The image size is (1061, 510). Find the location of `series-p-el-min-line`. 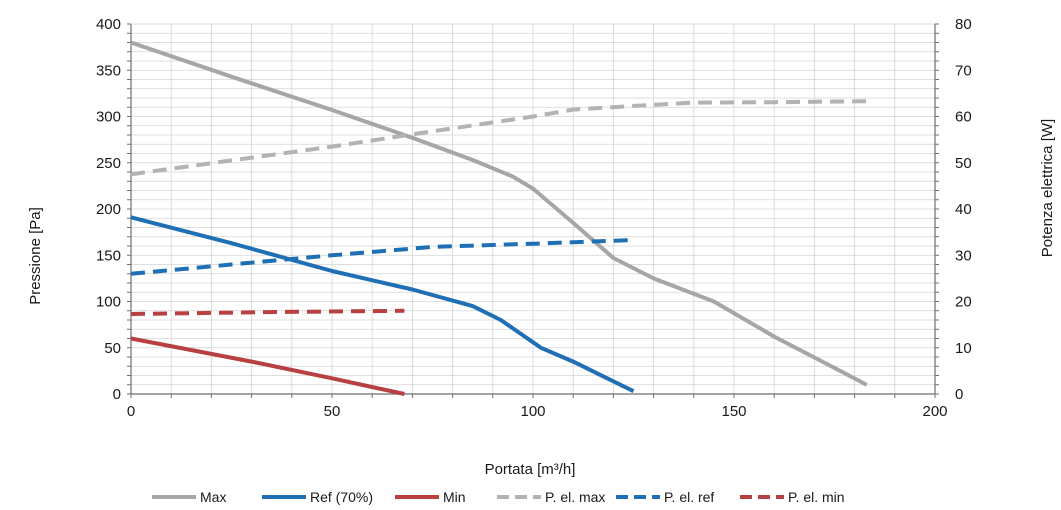

series-p-el-min-line is located at coordinates (267, 312).